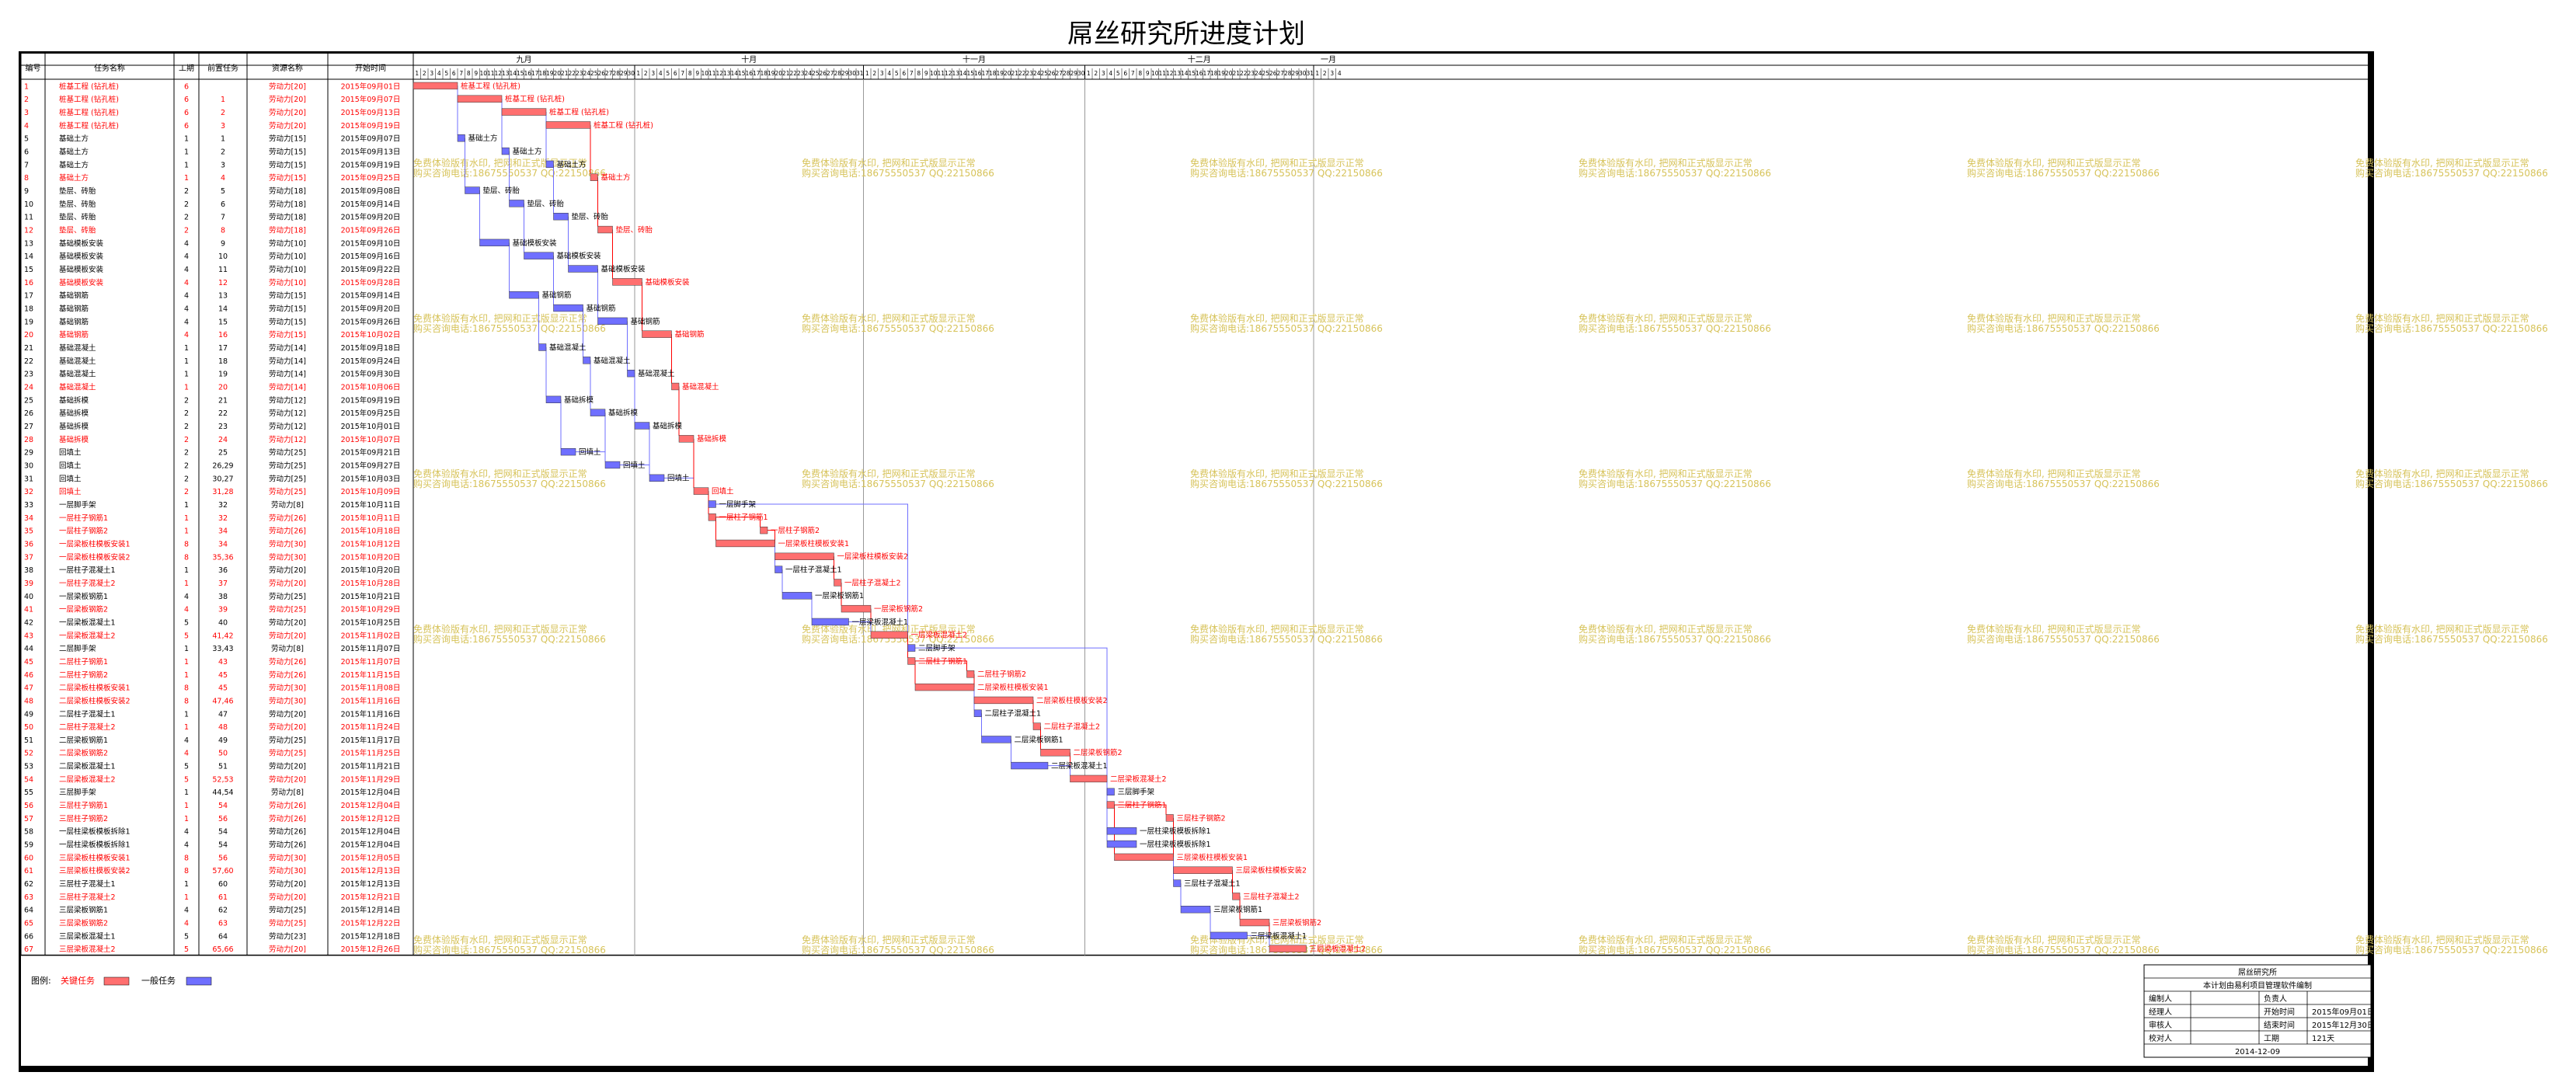 The height and width of the screenshot is (1086, 2576). I want to click on task-name: 桩基工程 (钻孔桩), so click(89, 86).